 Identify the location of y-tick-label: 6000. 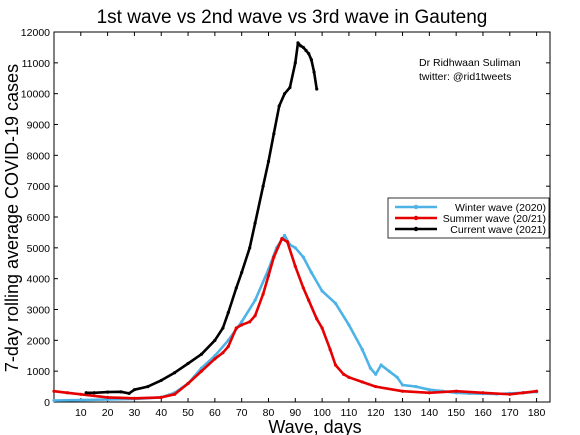
(39, 218).